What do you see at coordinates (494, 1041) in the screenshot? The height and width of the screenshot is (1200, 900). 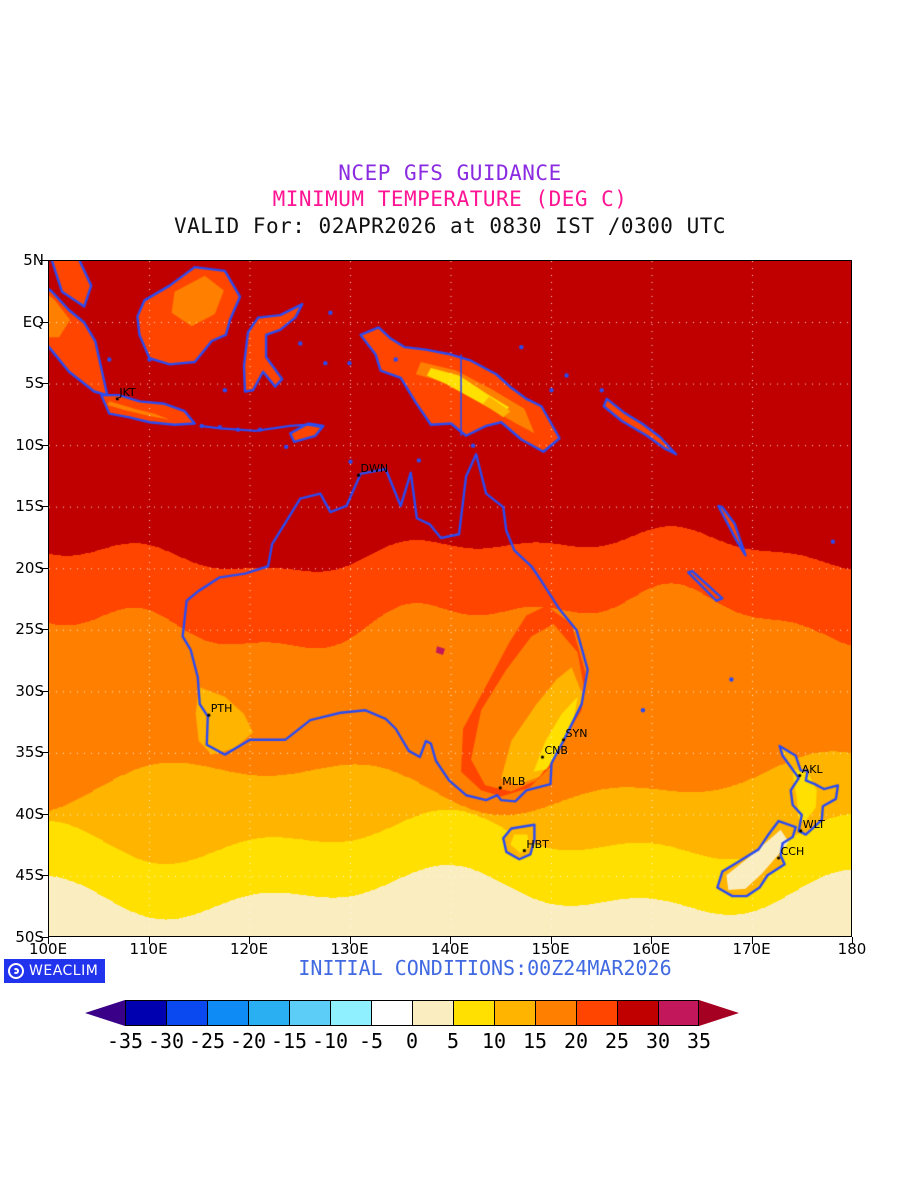 I see `colorbar-tick-label: 10` at bounding box center [494, 1041].